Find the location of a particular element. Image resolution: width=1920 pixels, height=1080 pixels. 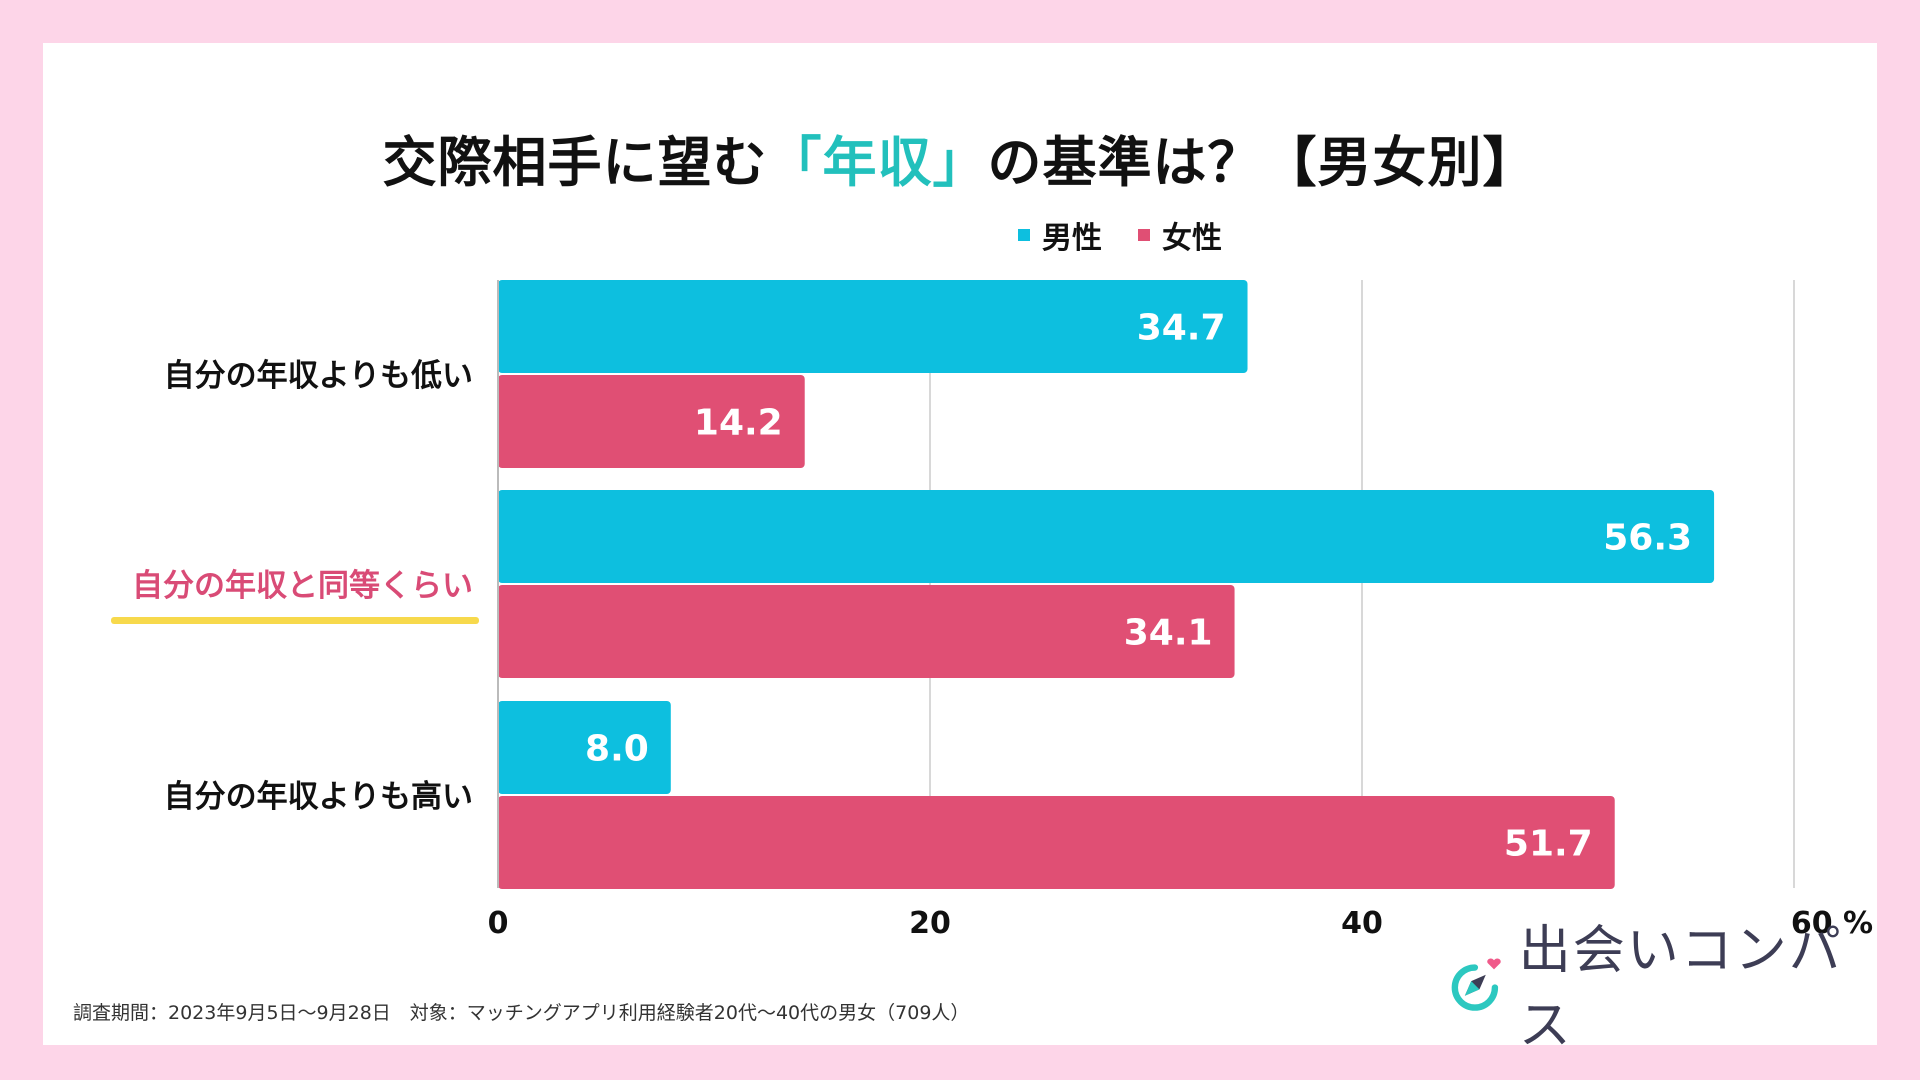

chart-title: 交際相手に望む「年収」の基準は？【男女別】 is located at coordinates (960, 157).